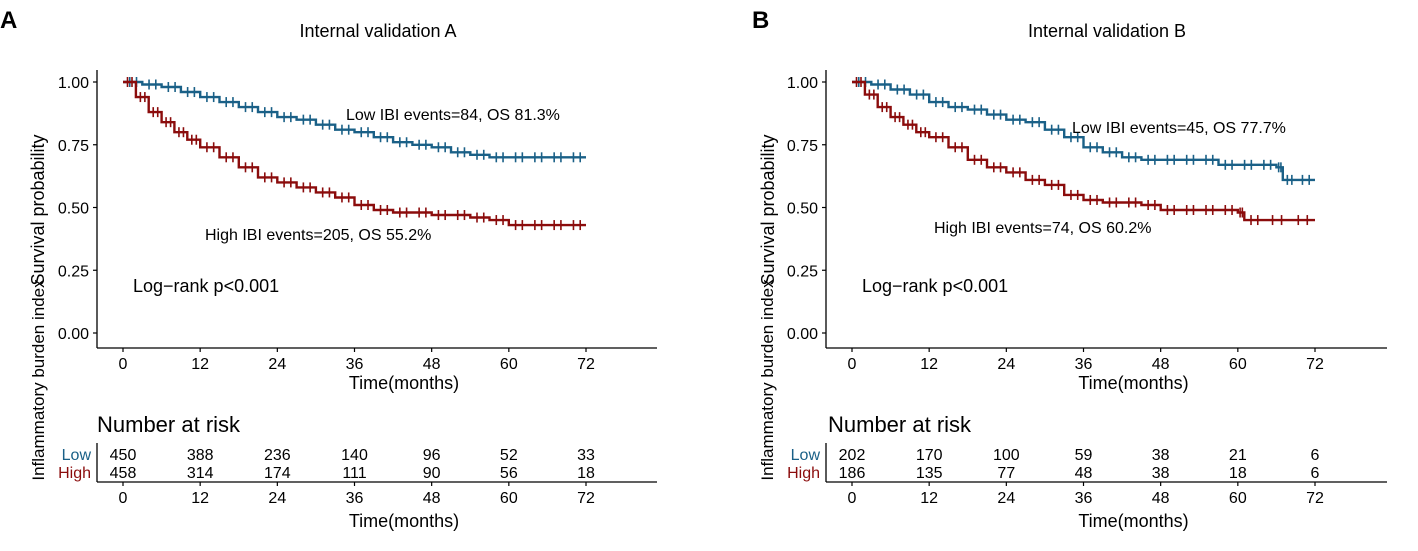 The height and width of the screenshot is (551, 1418). What do you see at coordinates (200, 455) in the screenshot?
I see `risk-value: 388` at bounding box center [200, 455].